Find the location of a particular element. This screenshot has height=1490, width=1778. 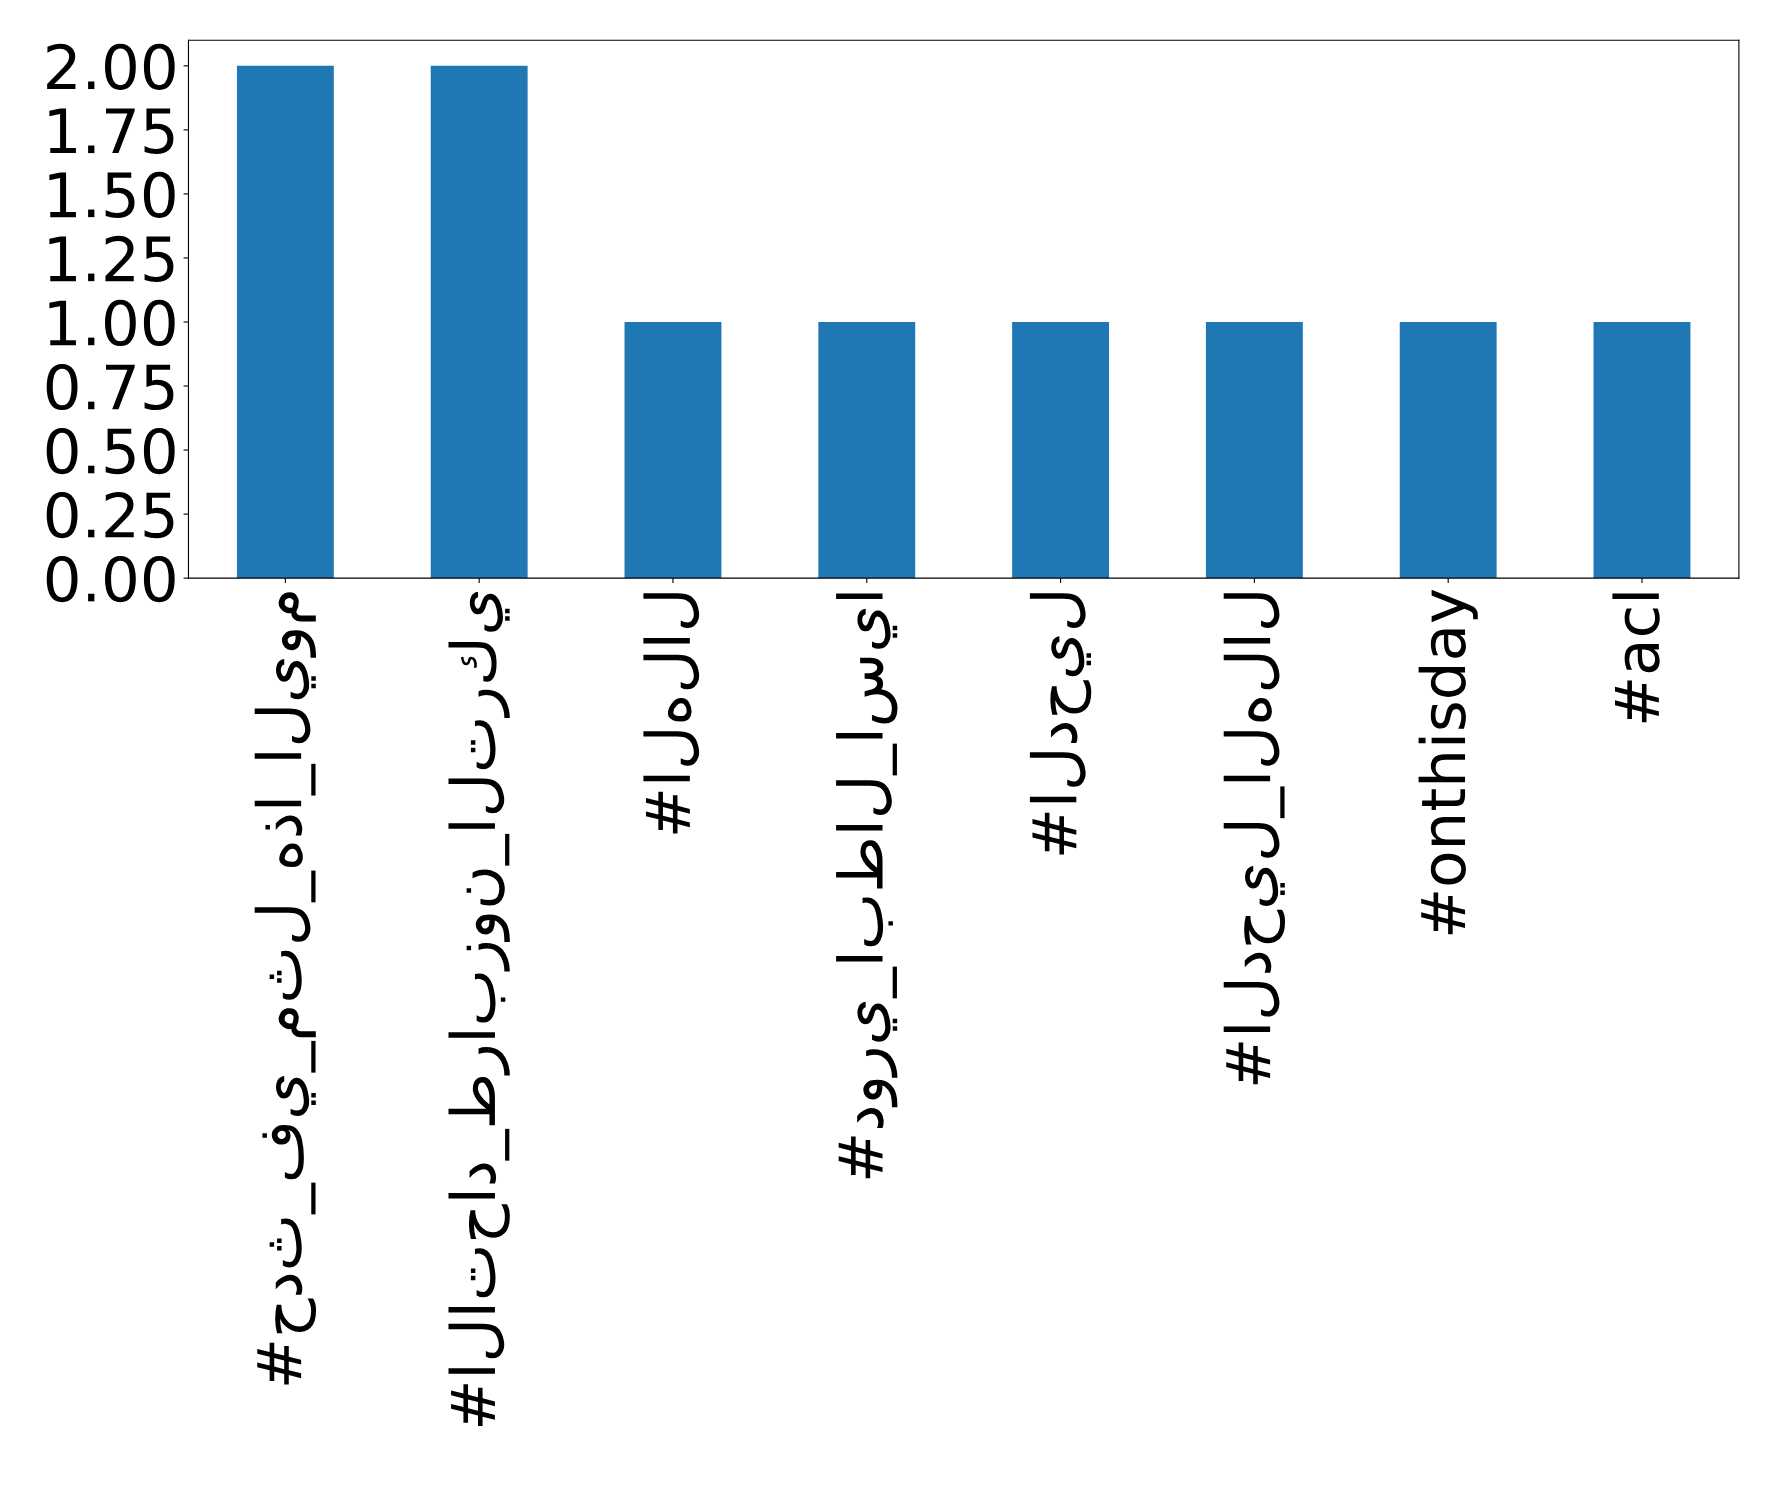

y-tick-label: 1.00 is located at coordinates (112, 323).